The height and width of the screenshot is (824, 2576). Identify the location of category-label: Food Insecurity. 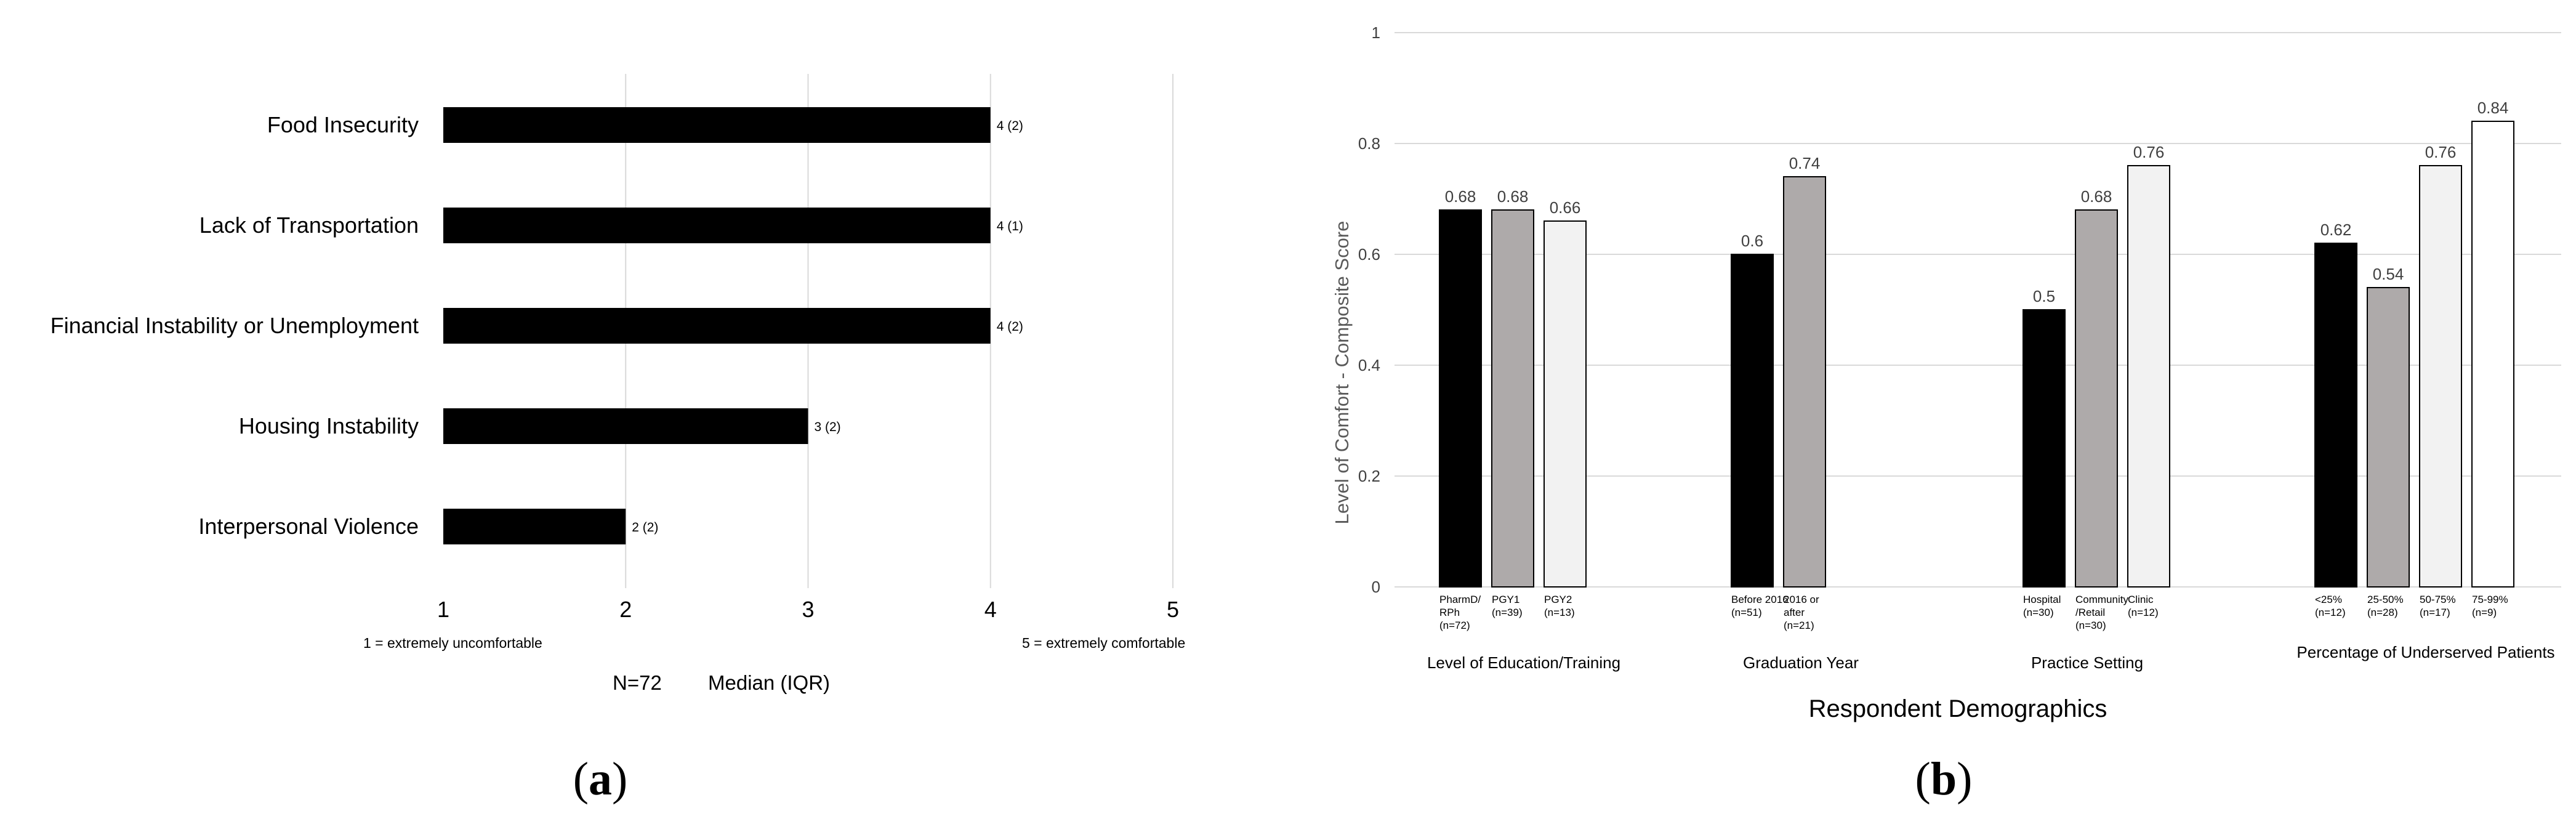
(343, 124).